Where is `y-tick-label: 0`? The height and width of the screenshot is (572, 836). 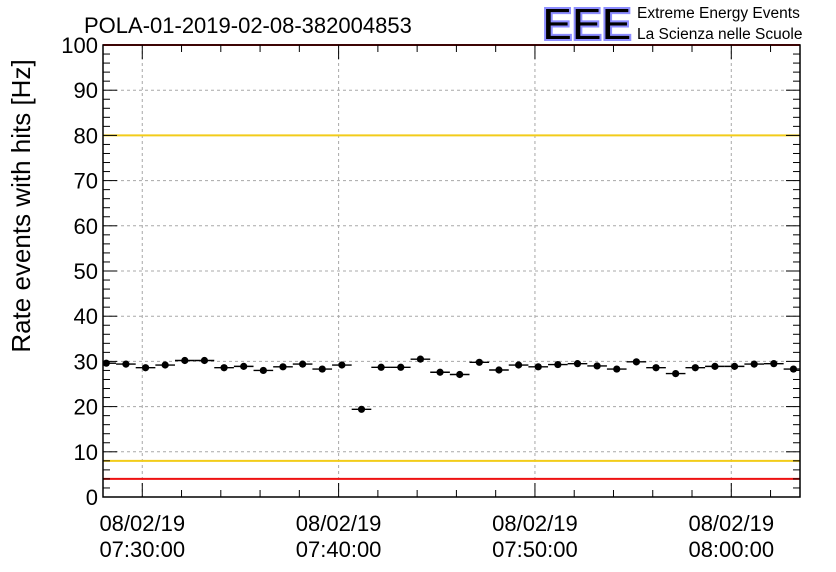
y-tick-label: 0 is located at coordinates (92, 497).